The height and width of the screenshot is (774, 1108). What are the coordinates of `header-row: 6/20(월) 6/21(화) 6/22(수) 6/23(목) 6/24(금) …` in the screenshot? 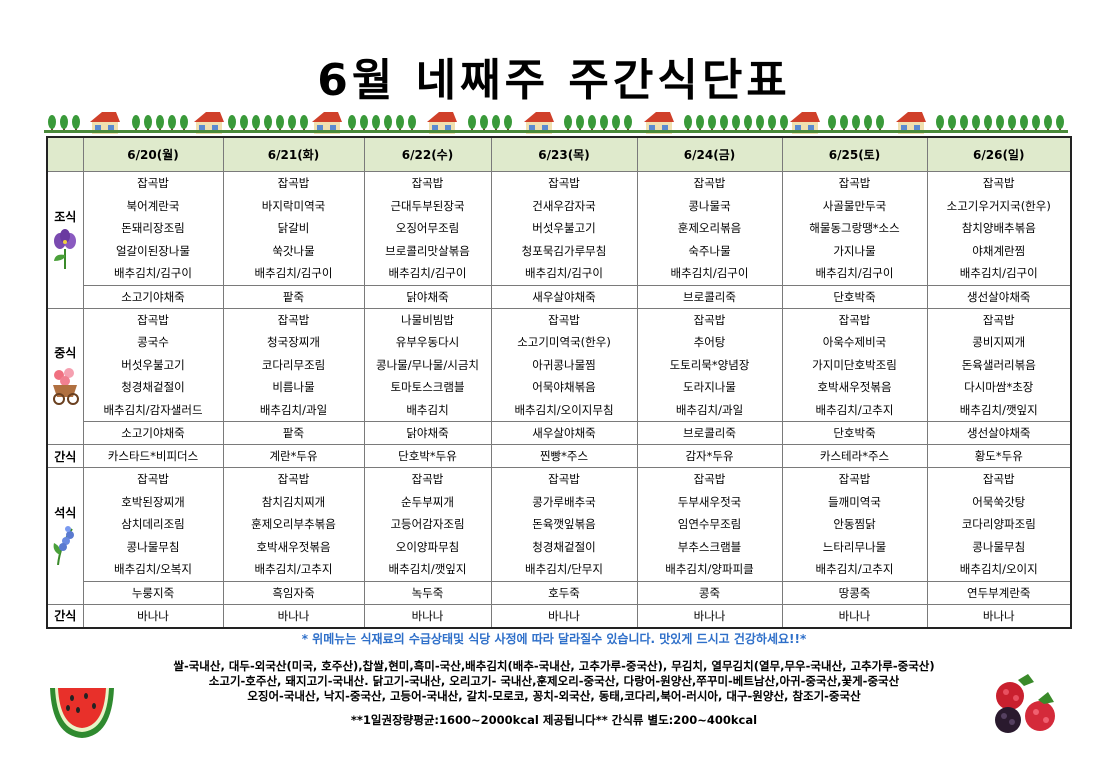 It's located at (559, 154).